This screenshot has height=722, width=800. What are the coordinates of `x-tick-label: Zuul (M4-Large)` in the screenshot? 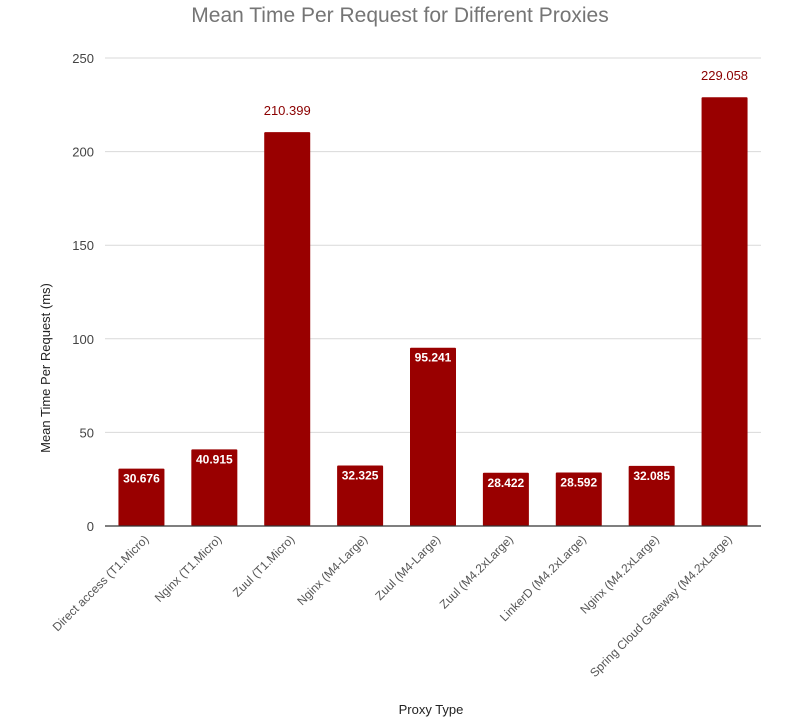 It's located at (407, 567).